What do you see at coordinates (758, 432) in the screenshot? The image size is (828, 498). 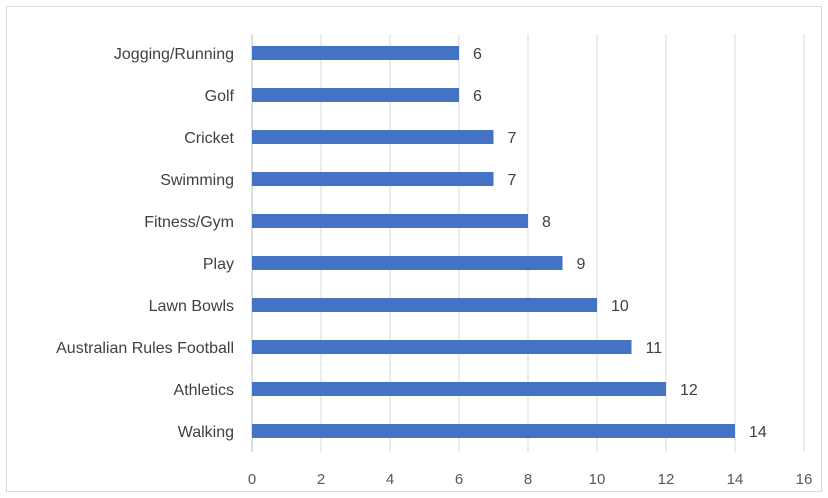 I see `data-label: 14` at bounding box center [758, 432].